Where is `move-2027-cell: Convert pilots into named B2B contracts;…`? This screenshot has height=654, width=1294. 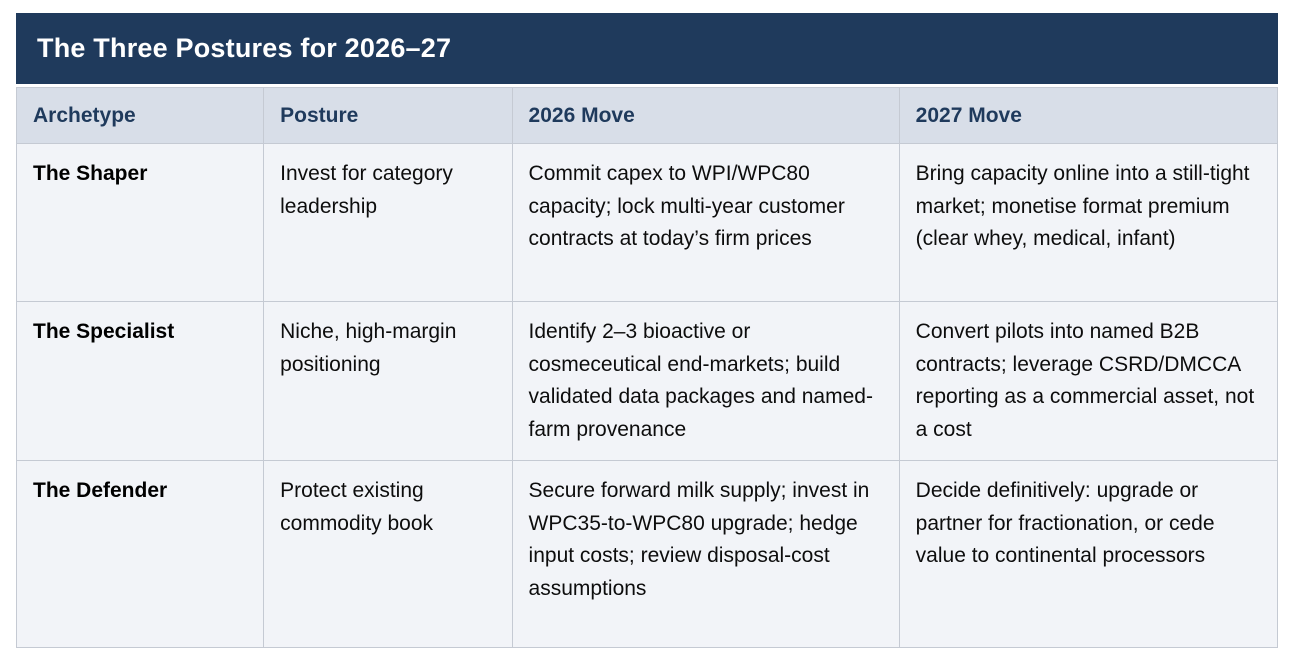
move-2027-cell: Convert pilots into named B2B contracts;… is located at coordinates (1088, 381).